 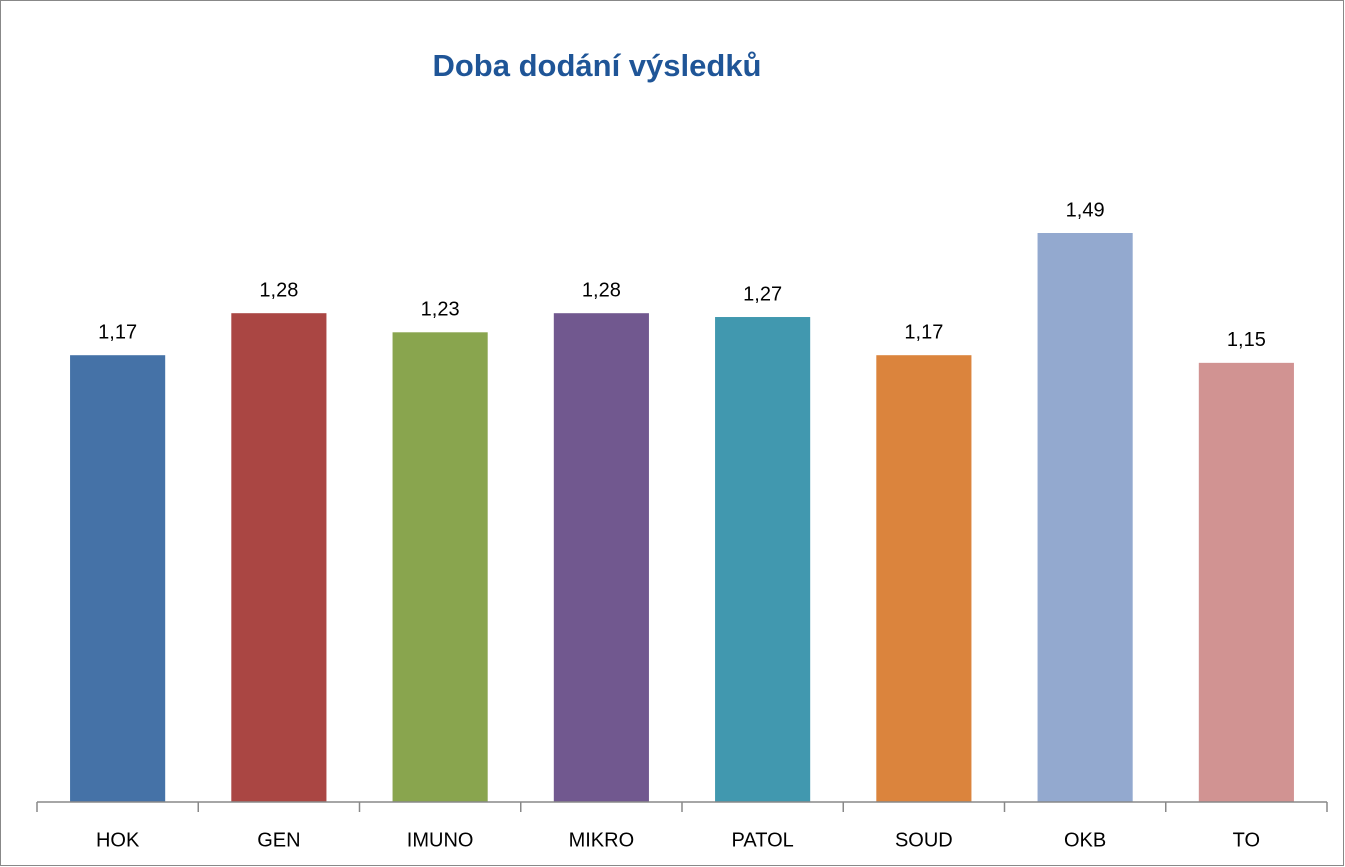 I want to click on x-tick-label: MIKRO, so click(x=602, y=840).